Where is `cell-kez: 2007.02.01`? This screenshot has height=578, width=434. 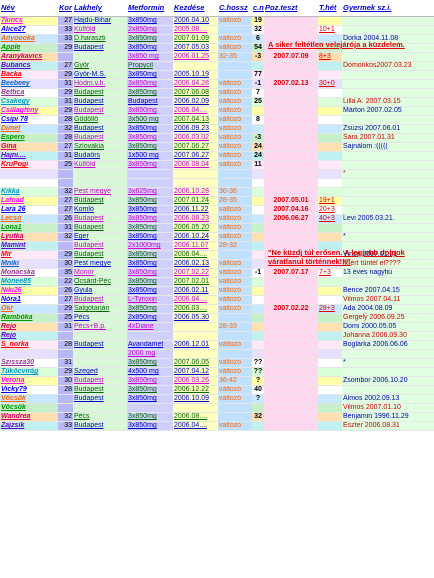 cell-kez: 2007.02.01 is located at coordinates (195, 282).